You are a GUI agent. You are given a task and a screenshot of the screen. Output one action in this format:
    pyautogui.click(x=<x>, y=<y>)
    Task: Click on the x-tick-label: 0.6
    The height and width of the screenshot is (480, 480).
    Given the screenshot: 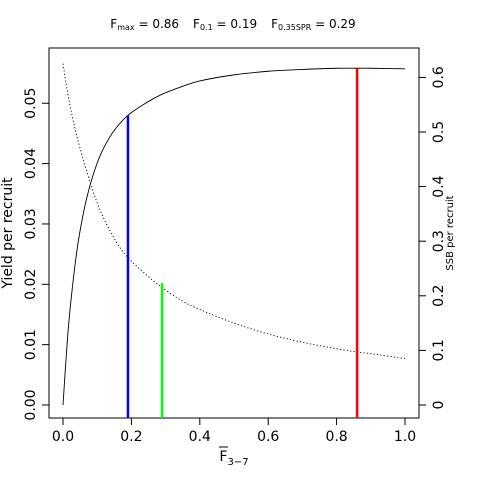 What is the action you would take?
    pyautogui.click(x=268, y=437)
    